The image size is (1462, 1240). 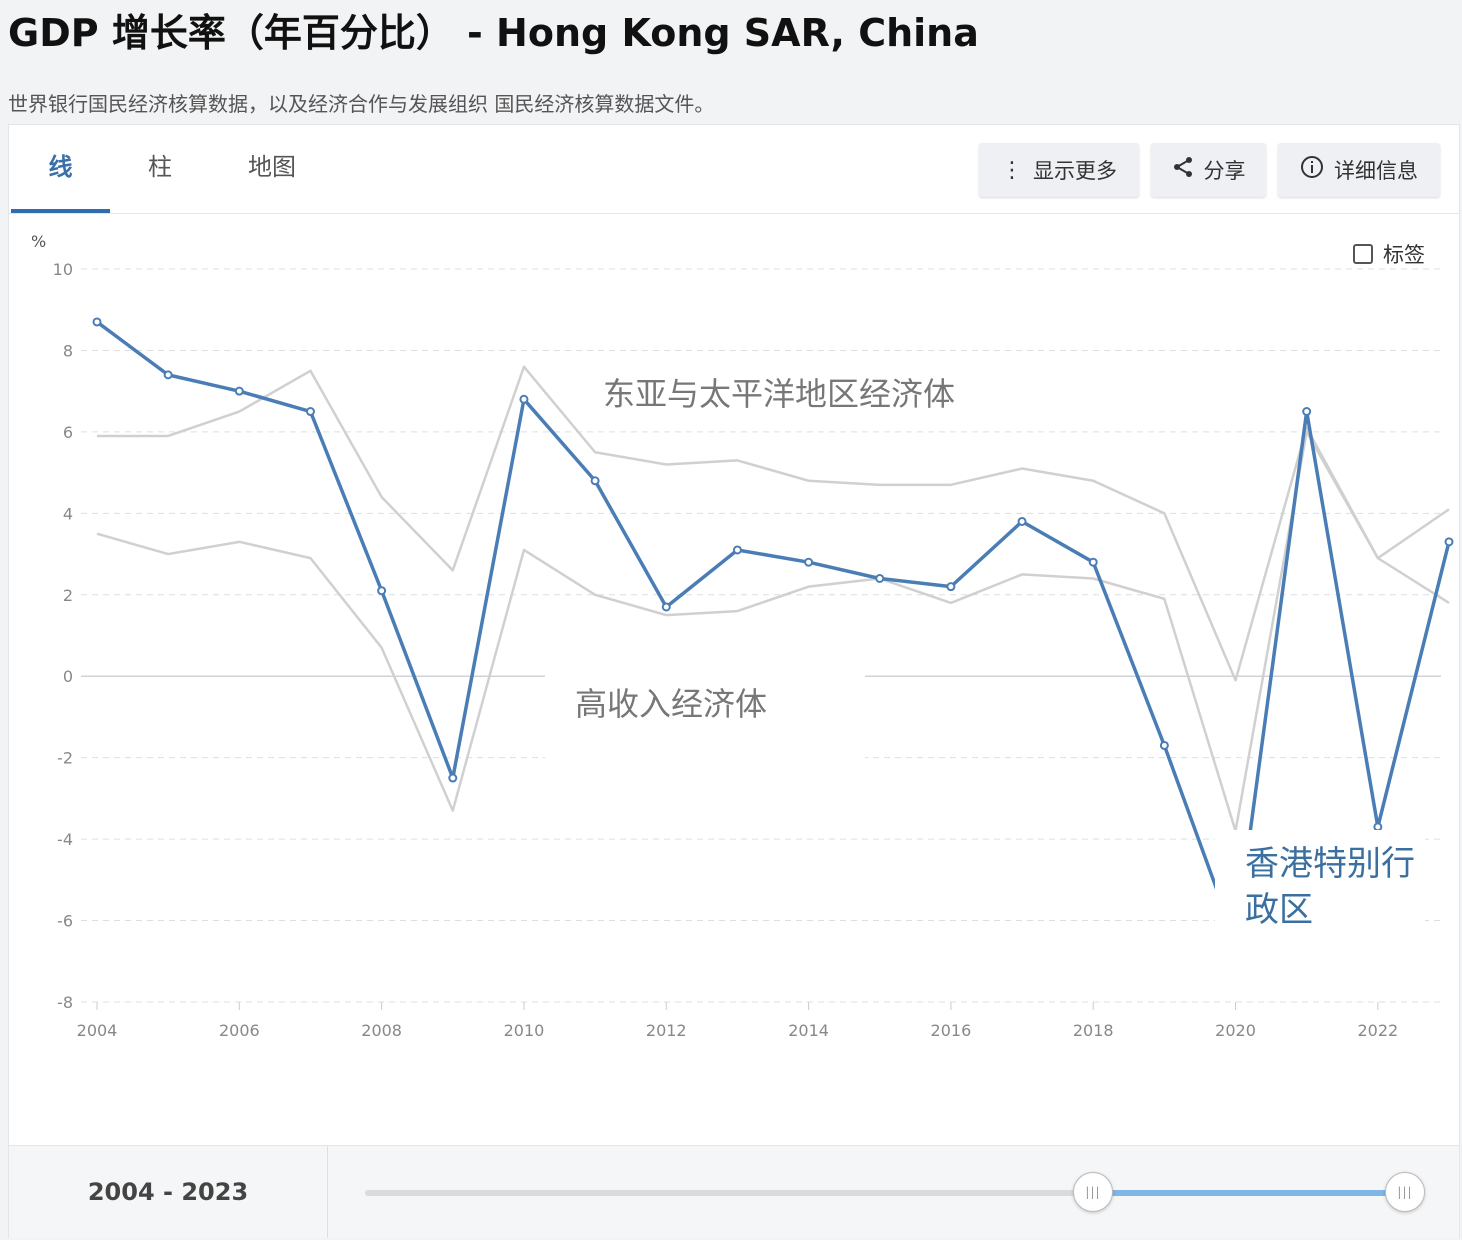 What do you see at coordinates (885, 1193) in the screenshot?
I see `range-slider-track` at bounding box center [885, 1193].